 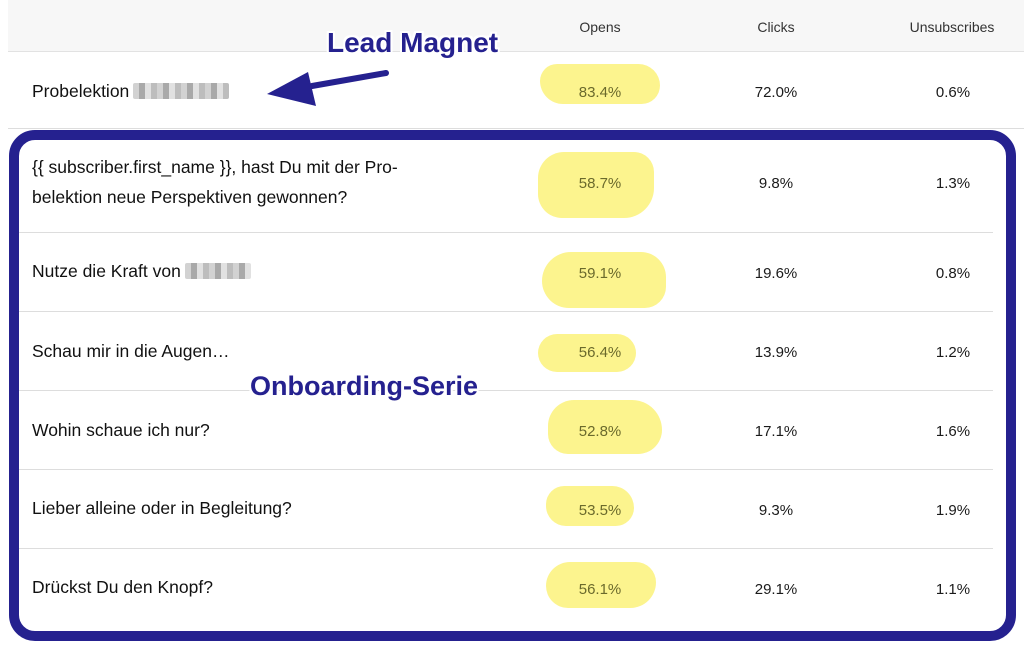 I want to click on opens-value: 56.1%, so click(x=600, y=589).